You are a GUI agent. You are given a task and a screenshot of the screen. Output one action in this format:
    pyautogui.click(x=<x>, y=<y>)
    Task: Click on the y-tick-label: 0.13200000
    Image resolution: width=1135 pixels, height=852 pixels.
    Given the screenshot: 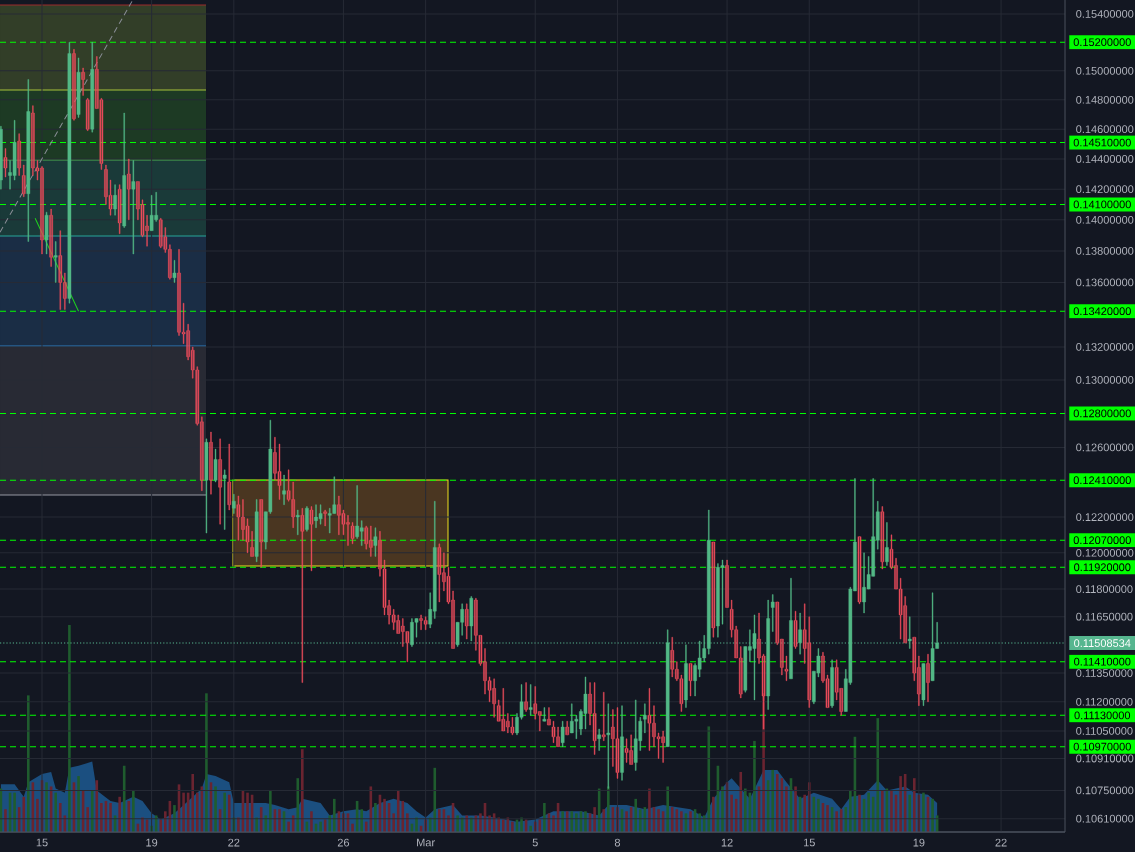 What is the action you would take?
    pyautogui.click(x=1105, y=347)
    